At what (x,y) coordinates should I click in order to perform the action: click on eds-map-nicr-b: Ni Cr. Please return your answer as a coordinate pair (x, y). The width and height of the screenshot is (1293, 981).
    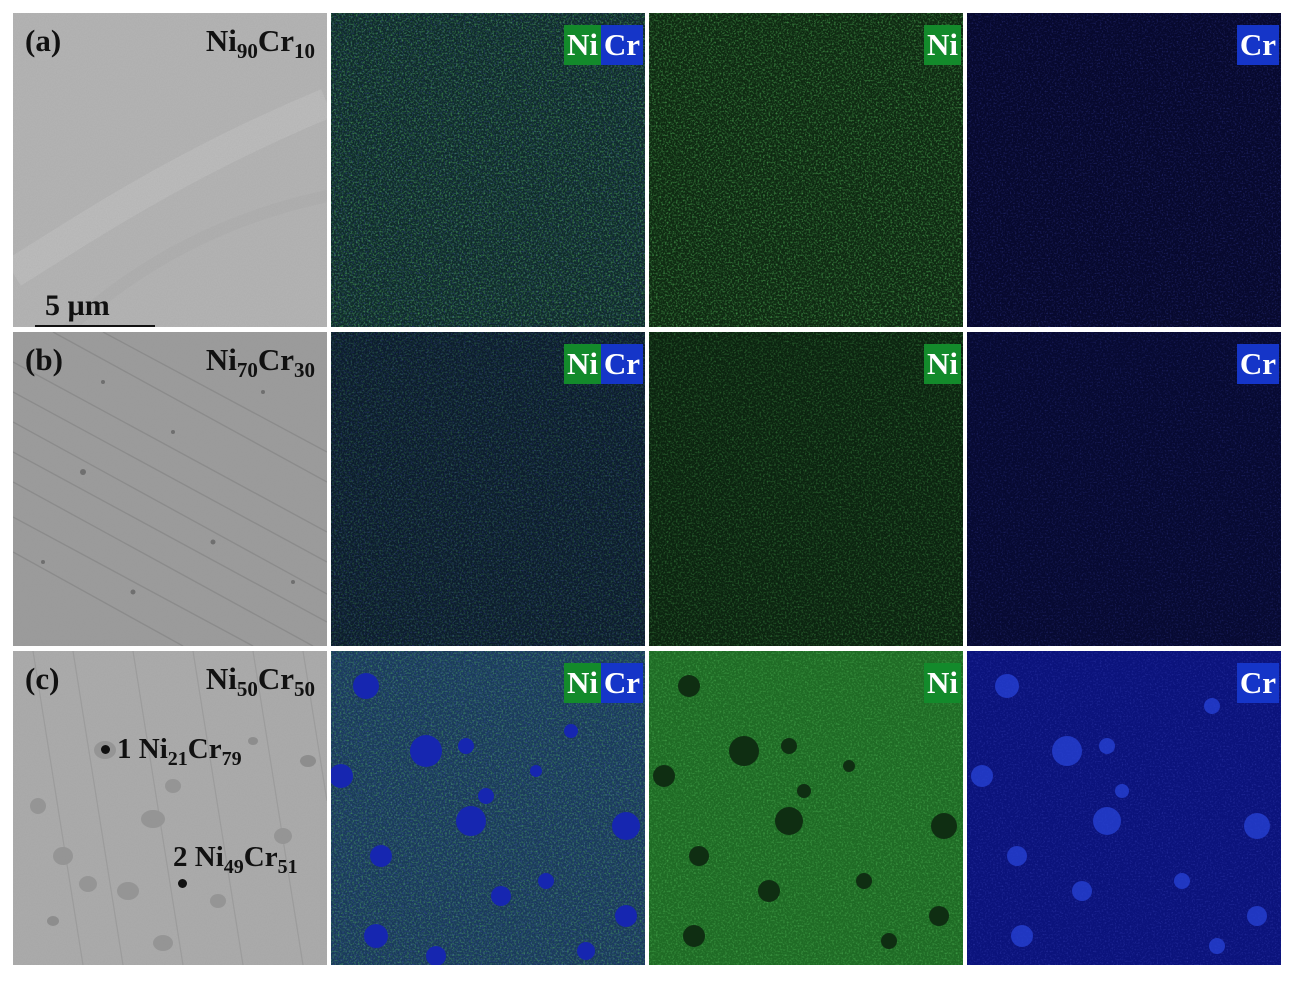
    Looking at the image, I should click on (488, 489).